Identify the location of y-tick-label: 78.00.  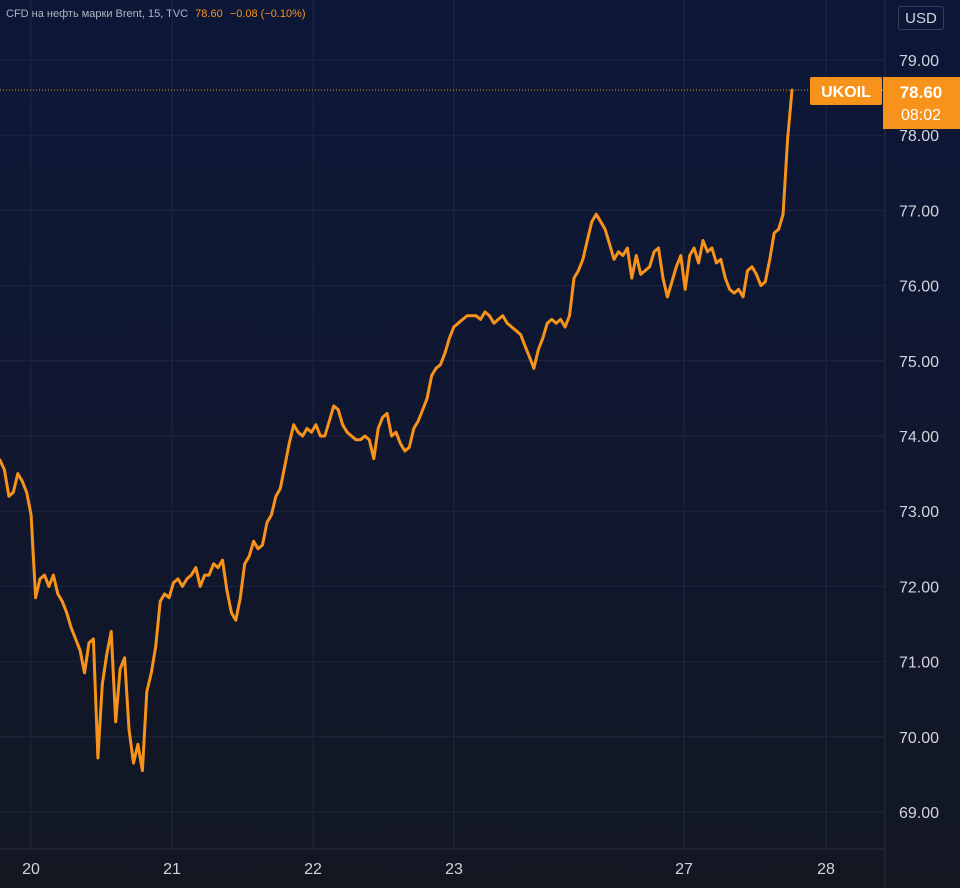
(919, 136).